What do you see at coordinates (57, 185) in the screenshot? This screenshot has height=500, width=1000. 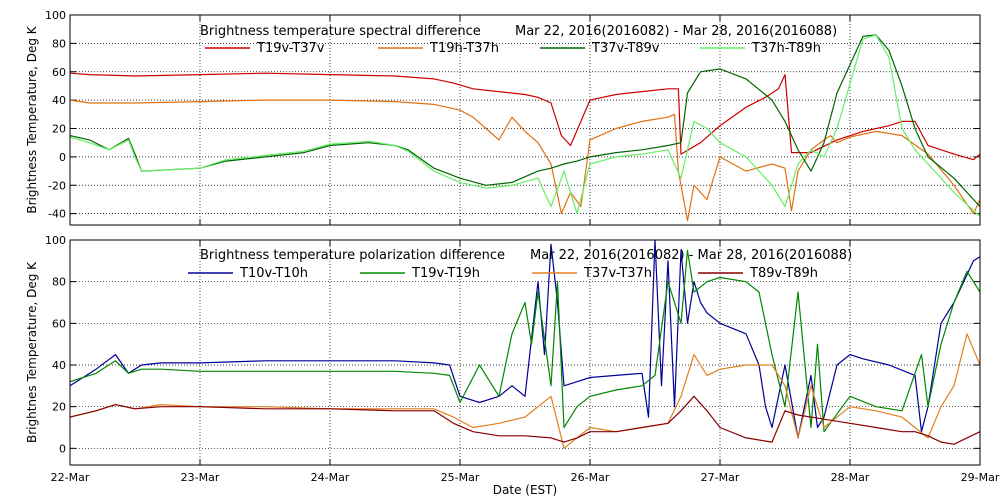 I see `y-tick-label: -20` at bounding box center [57, 185].